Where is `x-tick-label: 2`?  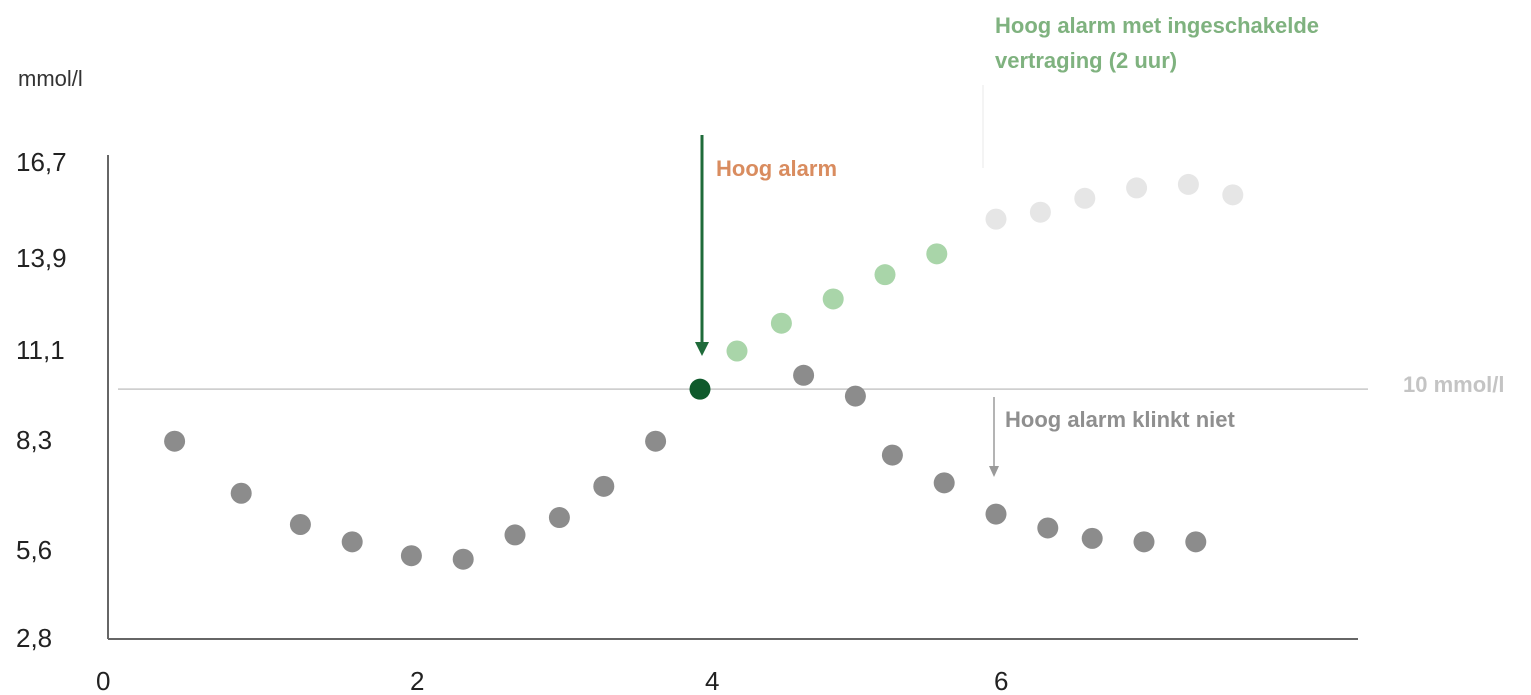
x-tick-label: 2 is located at coordinates (417, 680).